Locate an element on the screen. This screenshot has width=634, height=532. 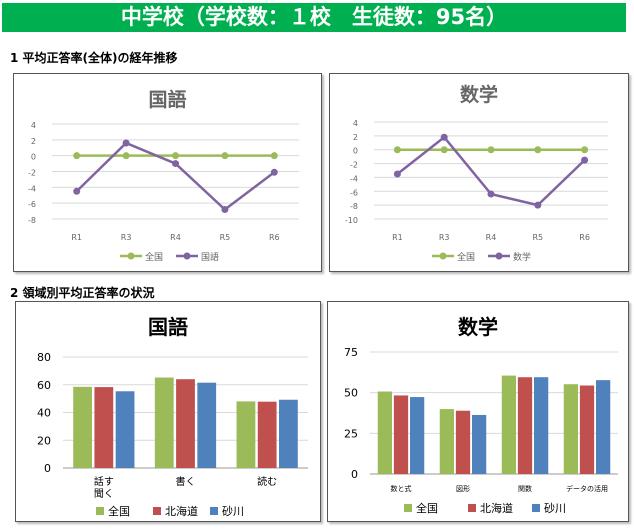
x-tick-label: 関数 is located at coordinates (525, 488).